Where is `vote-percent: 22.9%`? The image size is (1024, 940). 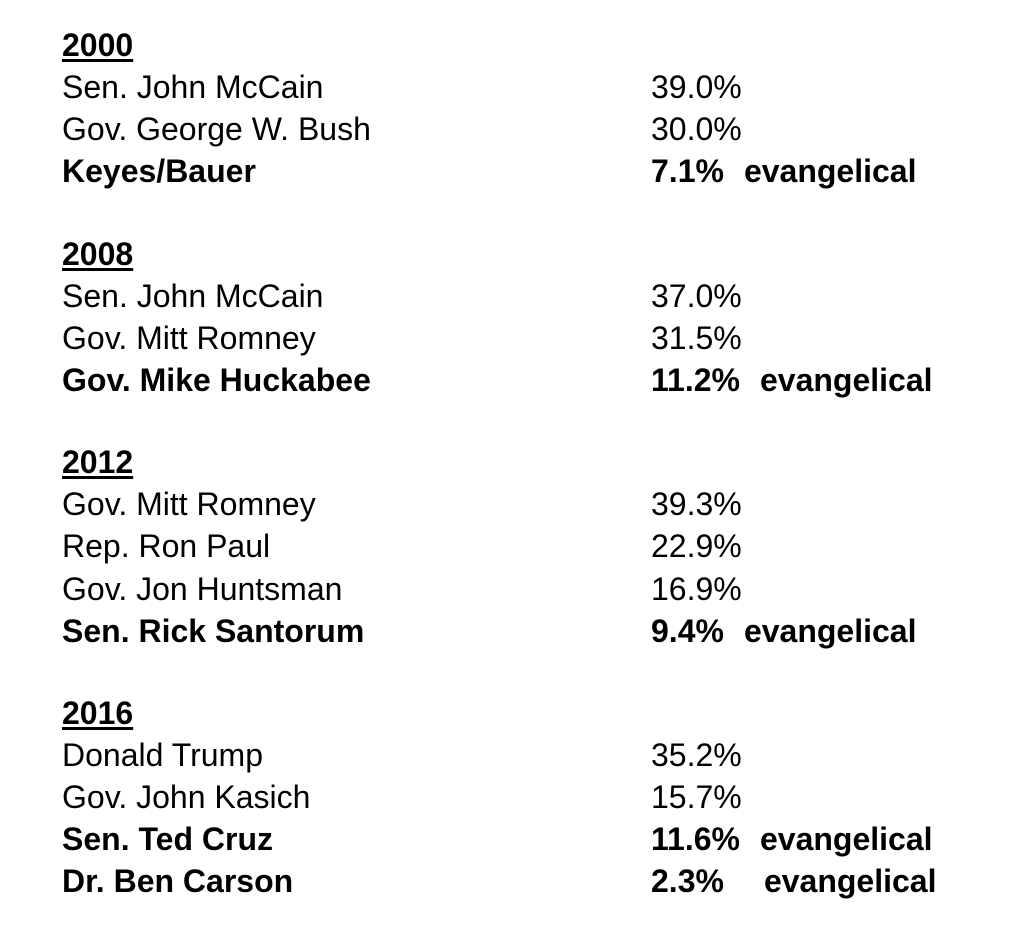 vote-percent: 22.9% is located at coordinates (696, 546).